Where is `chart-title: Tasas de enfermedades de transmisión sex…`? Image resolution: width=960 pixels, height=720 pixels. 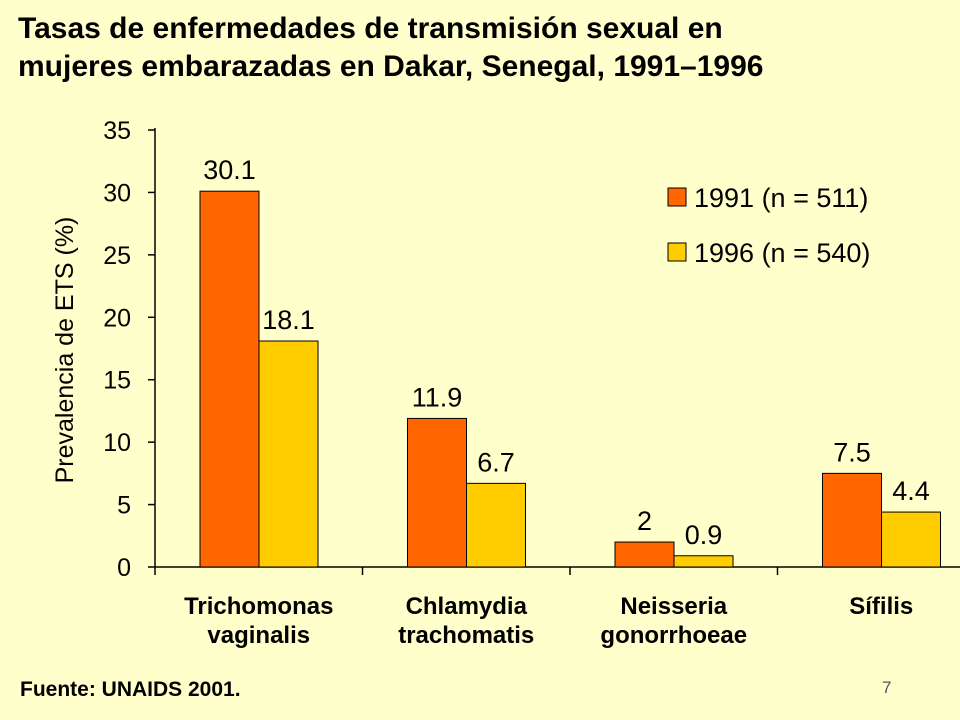 chart-title: Tasas de enfermedades de transmisión sex… is located at coordinates (483, 48).